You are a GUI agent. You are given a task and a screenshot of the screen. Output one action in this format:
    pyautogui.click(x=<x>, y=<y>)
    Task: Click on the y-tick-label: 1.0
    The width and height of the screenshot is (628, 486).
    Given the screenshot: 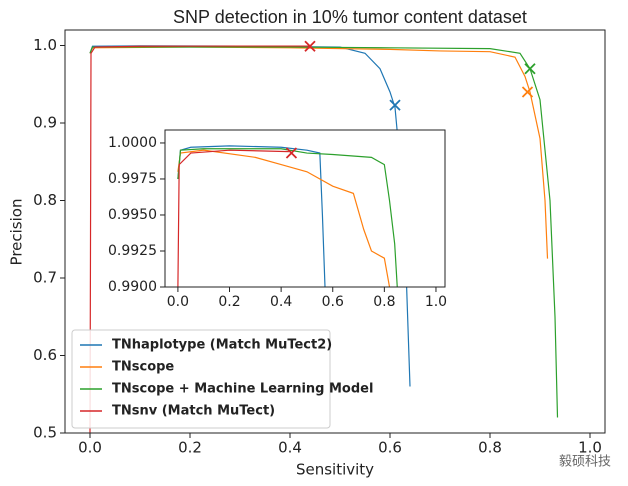 What is the action you would take?
    pyautogui.click(x=45, y=45)
    